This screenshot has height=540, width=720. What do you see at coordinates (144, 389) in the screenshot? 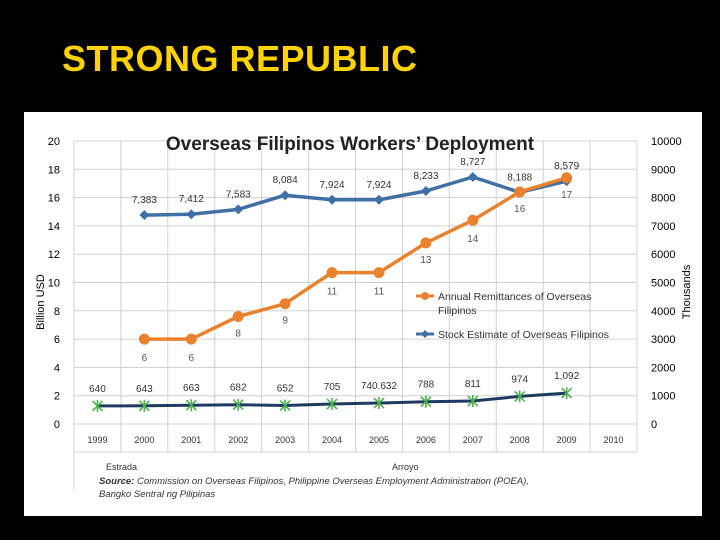
I see `deployment-data-label: 643` at bounding box center [144, 389].